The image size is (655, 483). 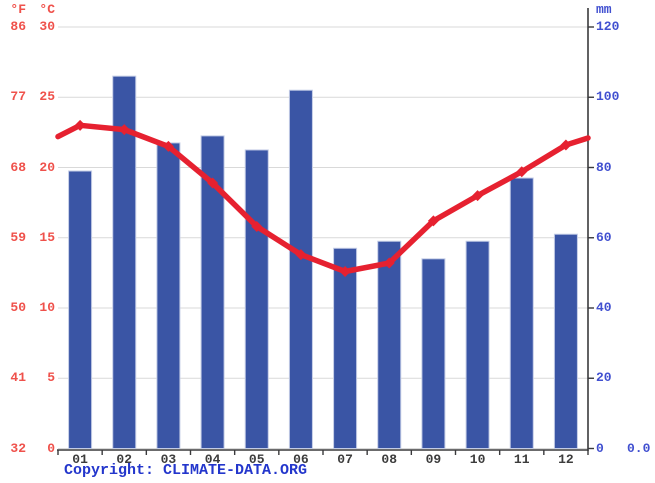 What do you see at coordinates (47, 97) in the screenshot?
I see `c-axis-tick-label: 25` at bounding box center [47, 97].